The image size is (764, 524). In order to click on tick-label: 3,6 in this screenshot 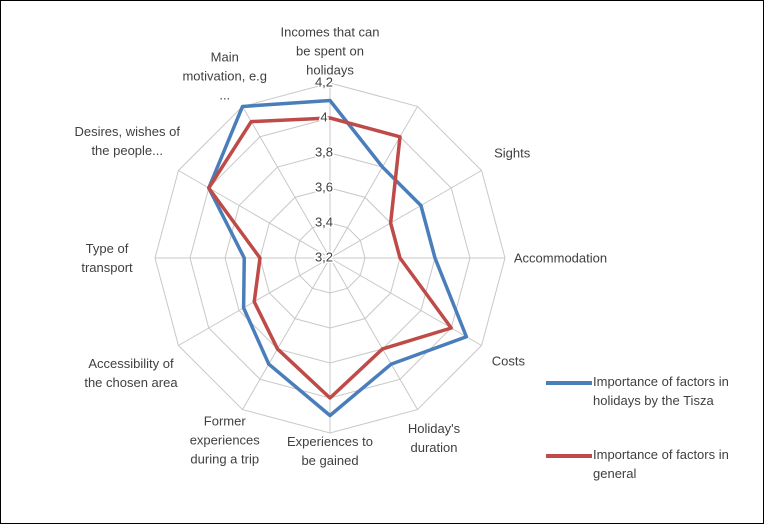, I will do `click(324, 186)`.